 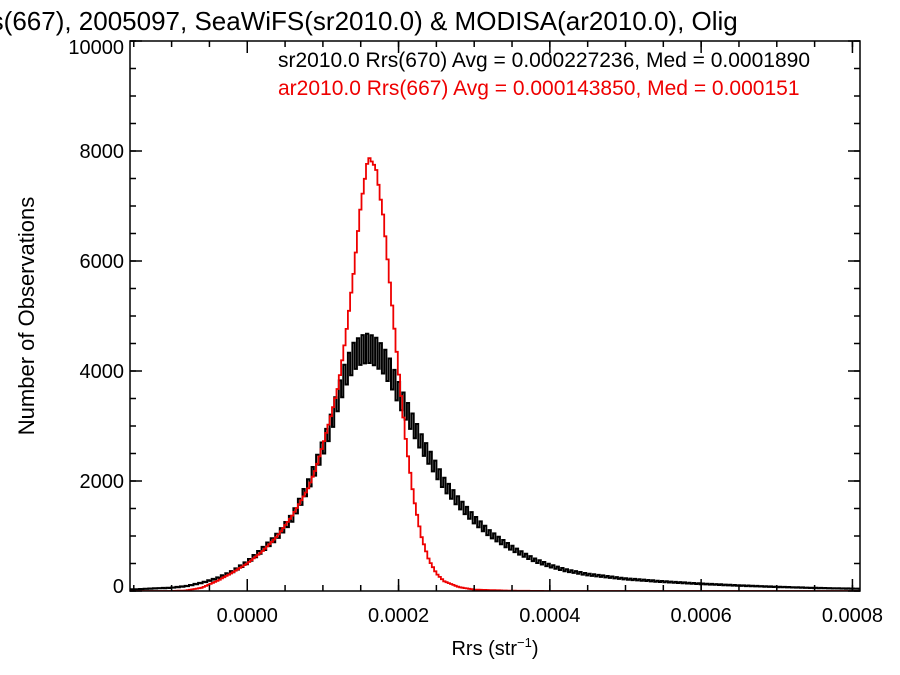 What do you see at coordinates (102, 262) in the screenshot?
I see `y-tick-label: 6000` at bounding box center [102, 262].